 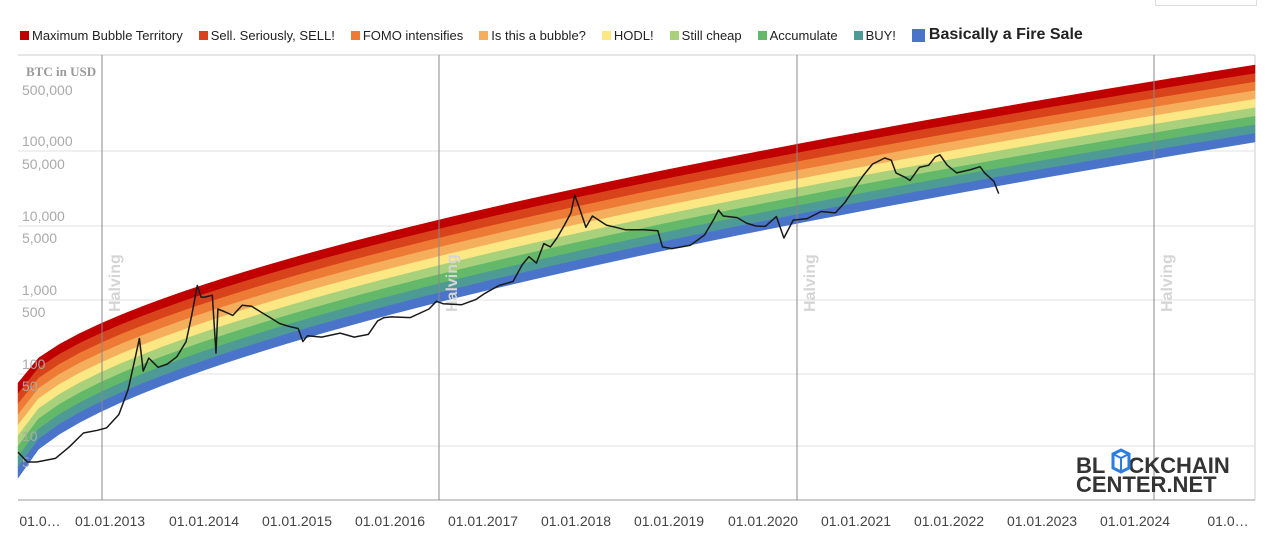 What do you see at coordinates (763, 521) in the screenshot?
I see `x-tick-label: 01.01.2020` at bounding box center [763, 521].